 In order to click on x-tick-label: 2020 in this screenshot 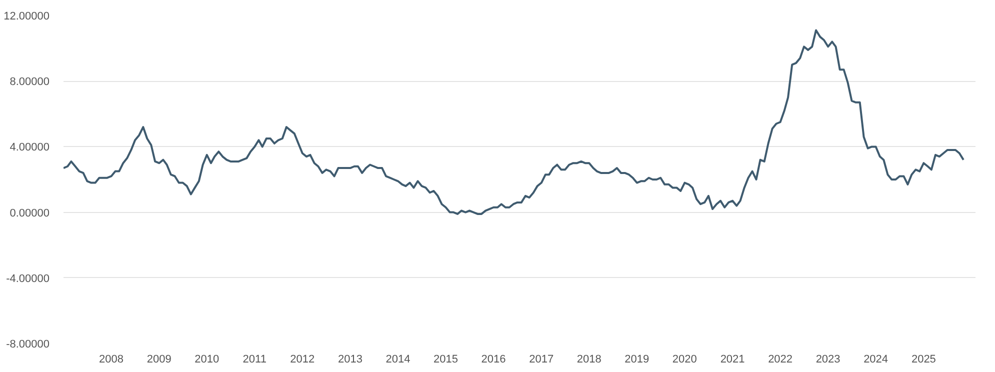, I will do `click(684, 360)`.